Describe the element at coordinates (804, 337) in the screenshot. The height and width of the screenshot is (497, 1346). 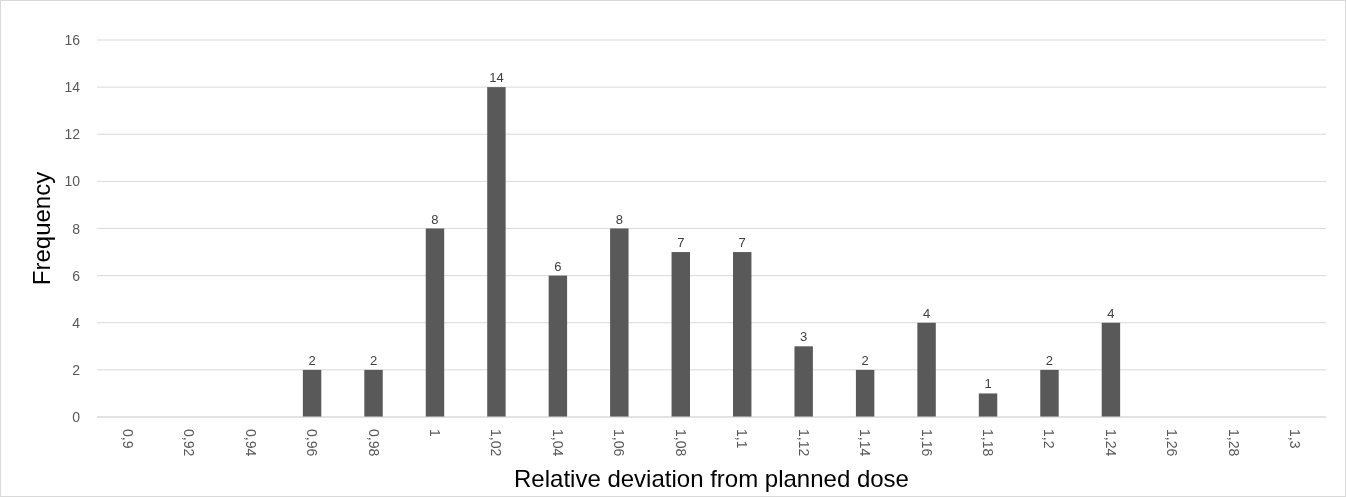
I see `data-label: 3` at that location.